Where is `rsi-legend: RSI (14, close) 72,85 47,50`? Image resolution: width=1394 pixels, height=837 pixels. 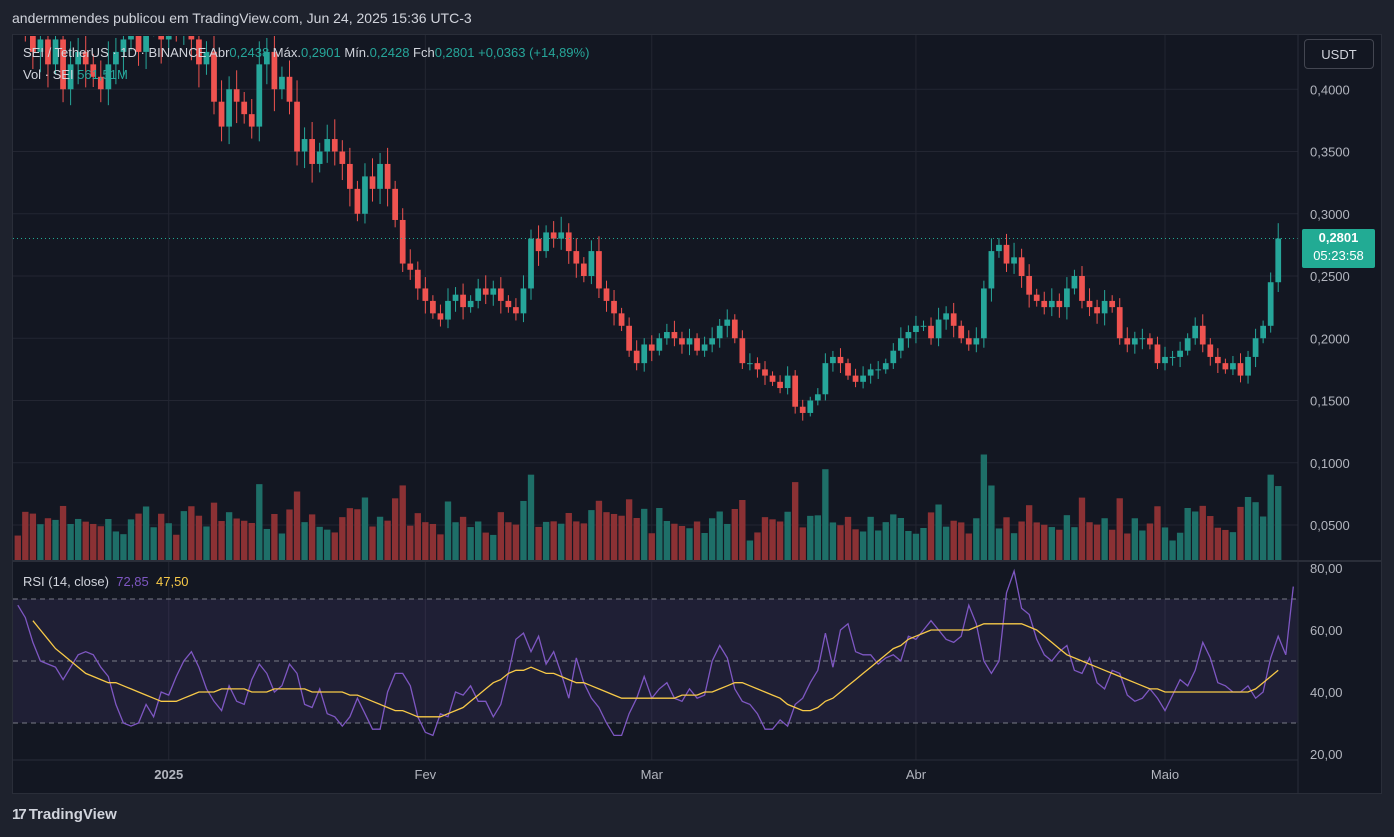 rsi-legend: RSI (14, close) 72,85 47,50 is located at coordinates (106, 581).